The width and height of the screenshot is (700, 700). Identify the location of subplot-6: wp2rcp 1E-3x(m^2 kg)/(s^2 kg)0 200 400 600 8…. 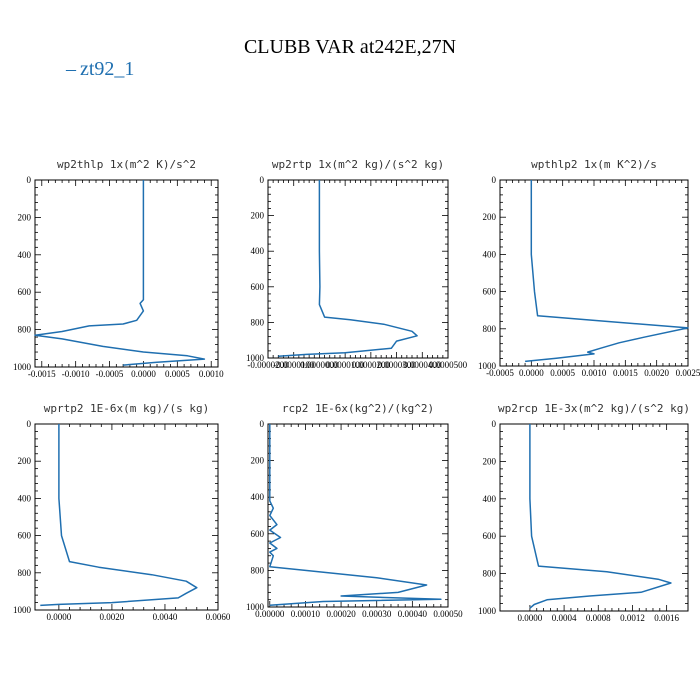
(584, 512).